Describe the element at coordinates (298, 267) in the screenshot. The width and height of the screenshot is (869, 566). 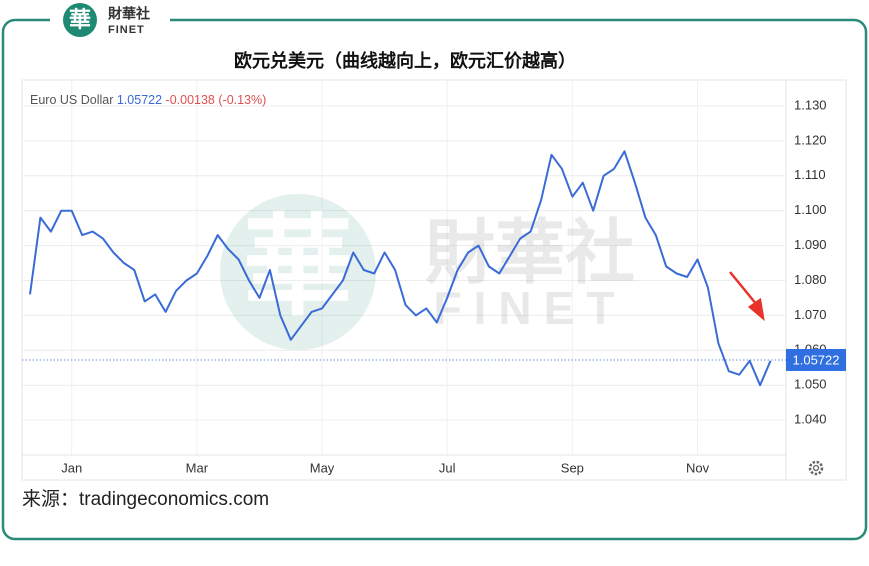
I see `watermark-mark: 華` at that location.